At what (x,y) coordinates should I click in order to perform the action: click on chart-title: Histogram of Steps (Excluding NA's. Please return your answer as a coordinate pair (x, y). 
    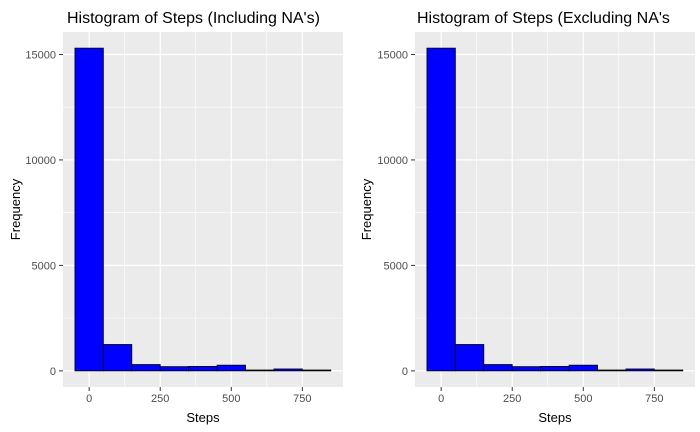
    Looking at the image, I should click on (543, 18).